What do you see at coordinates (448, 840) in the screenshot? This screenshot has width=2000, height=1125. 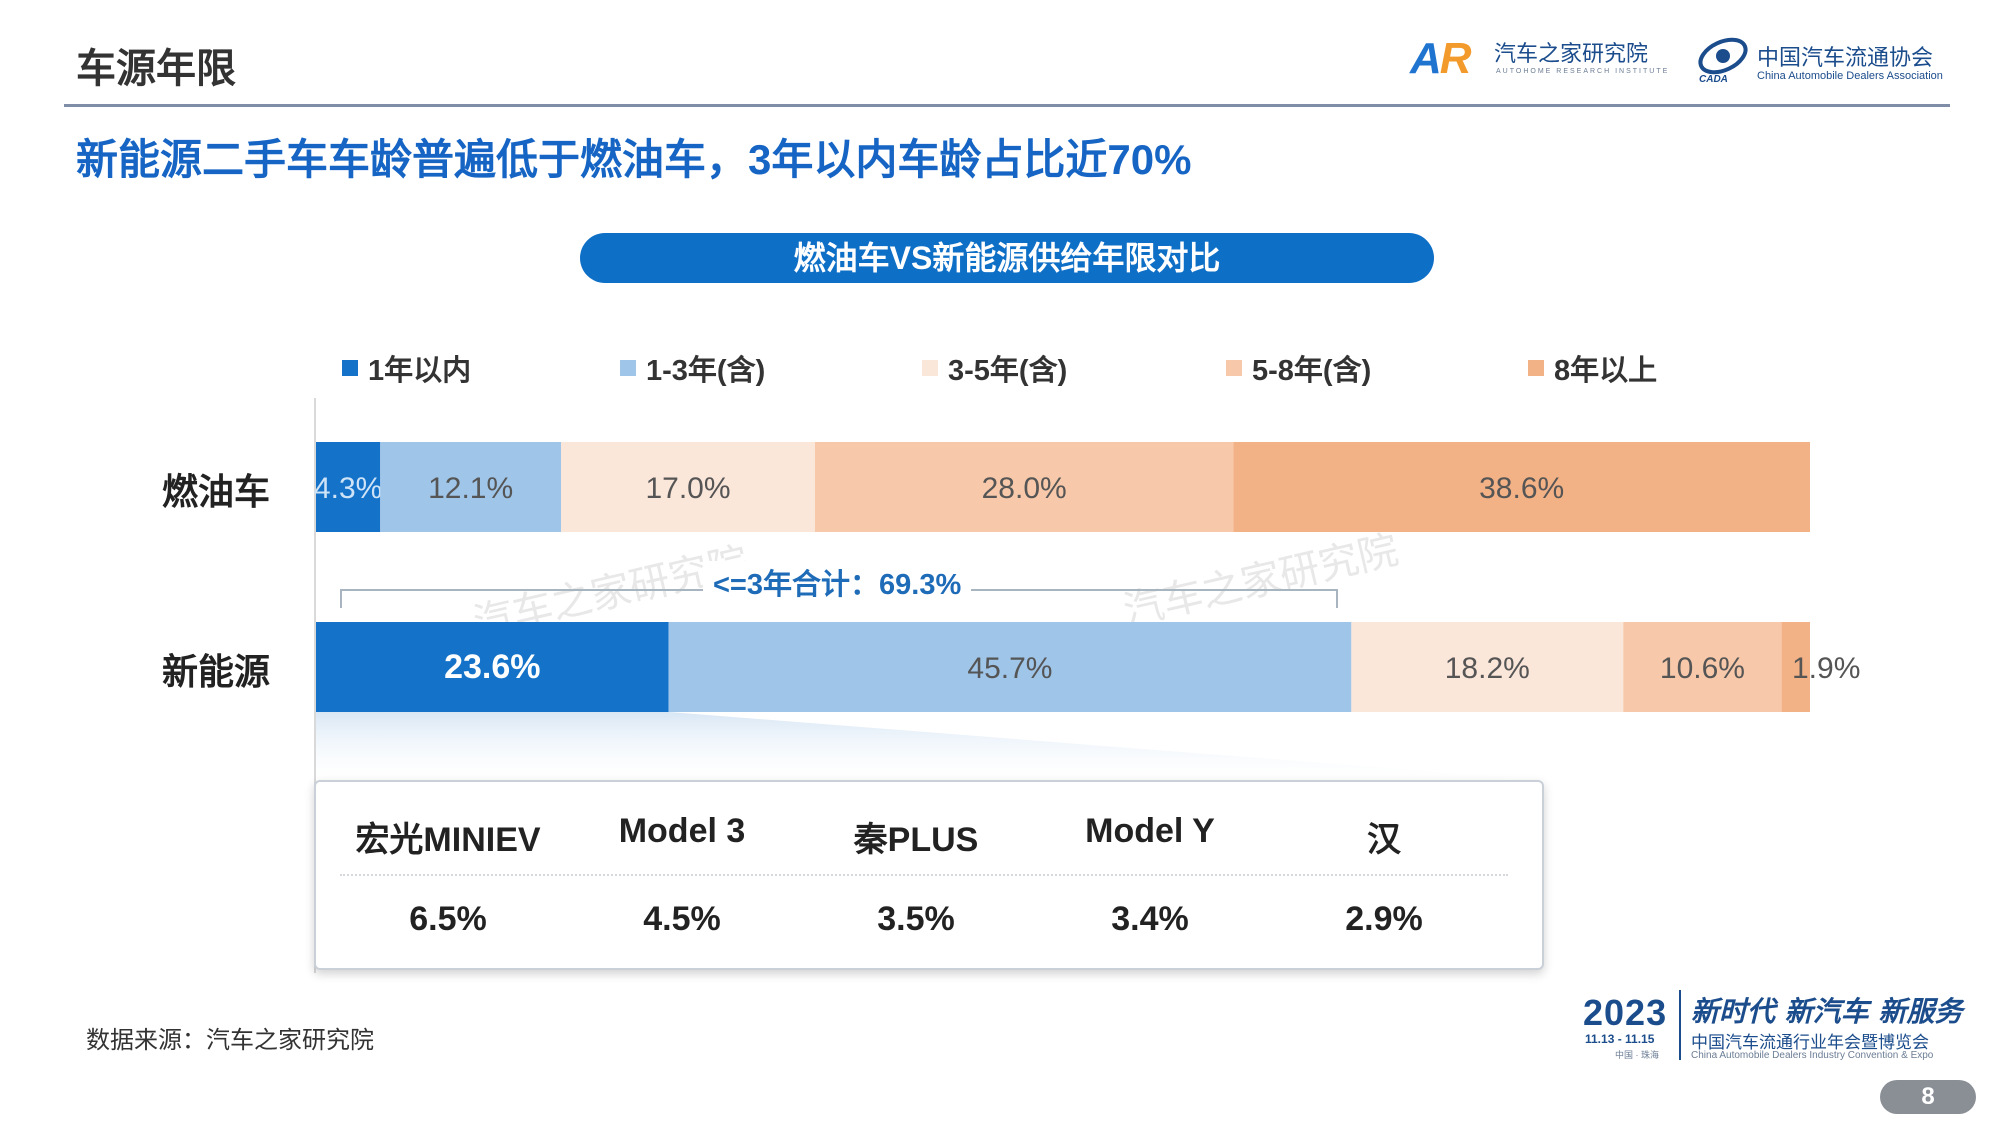 I see `model-name: 宏光MINIEV` at bounding box center [448, 840].